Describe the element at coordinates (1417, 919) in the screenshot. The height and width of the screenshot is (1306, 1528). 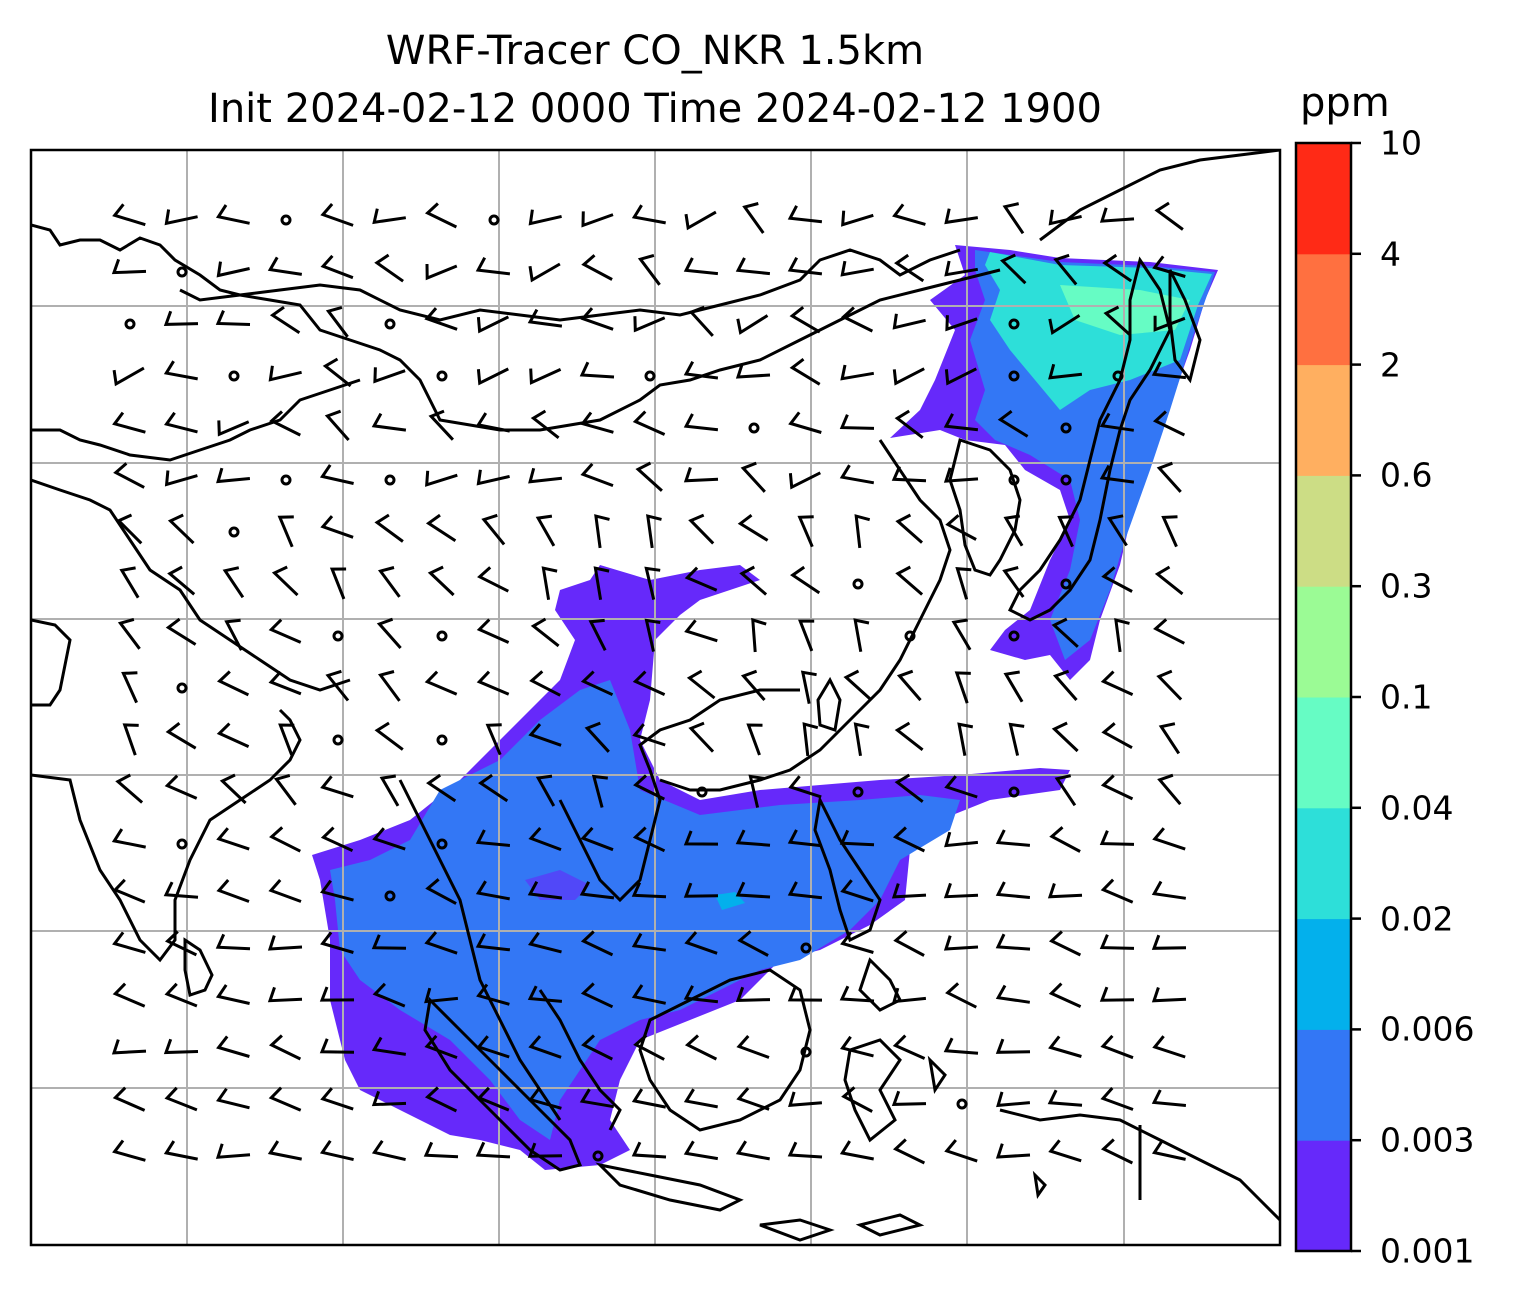
I see `colorbar-tick-label: 0.02` at that location.